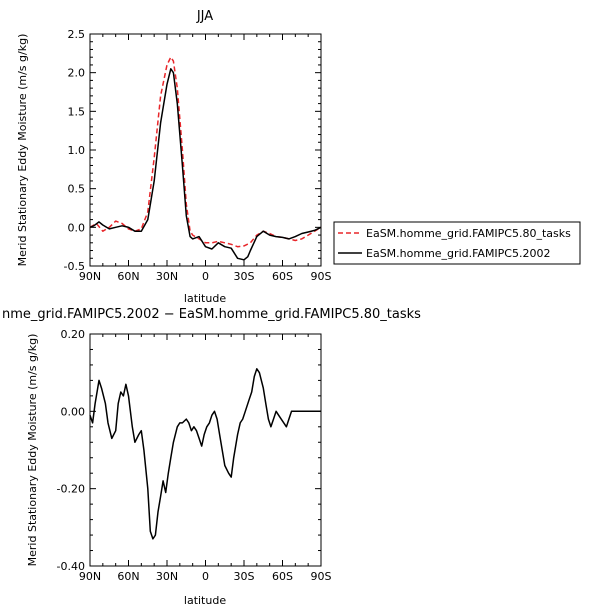 The width and height of the screenshot is (612, 612). What do you see at coordinates (204, 16) in the screenshot?
I see `panel-top-title: JJA` at bounding box center [204, 16].